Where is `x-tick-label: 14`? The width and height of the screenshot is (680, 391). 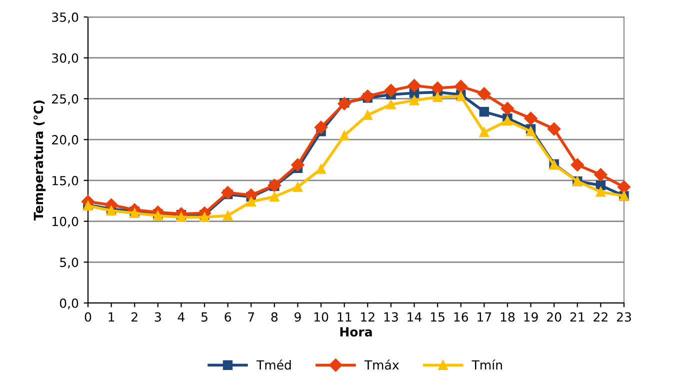
x-tick-label: 14 is located at coordinates (415, 317).